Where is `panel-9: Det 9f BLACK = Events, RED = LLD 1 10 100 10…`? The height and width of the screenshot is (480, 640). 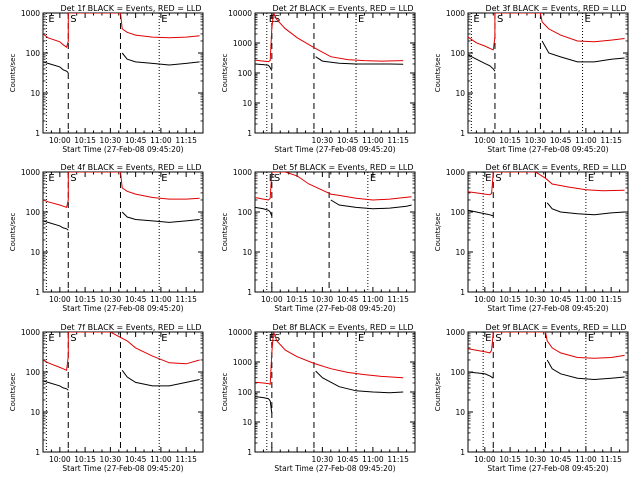 panel-9: Det 9f BLACK = Events, RED = LLD 1 10 100 10… is located at coordinates (531, 398).